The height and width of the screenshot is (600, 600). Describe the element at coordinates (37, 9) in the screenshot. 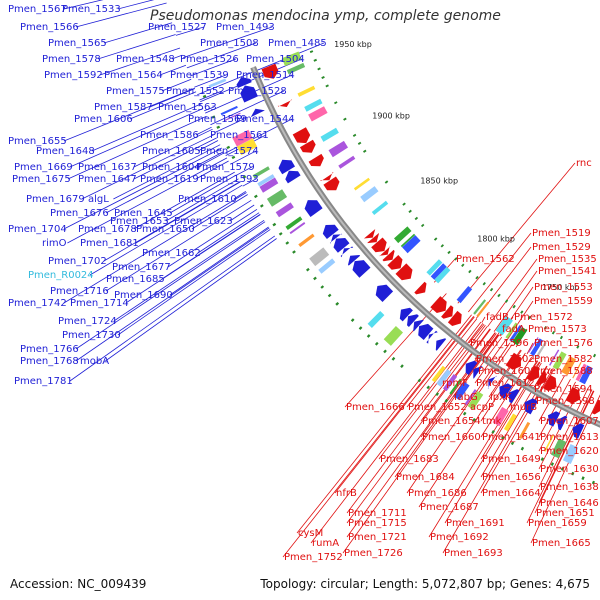

I see `gene-label: Pmen_1567` at that location.